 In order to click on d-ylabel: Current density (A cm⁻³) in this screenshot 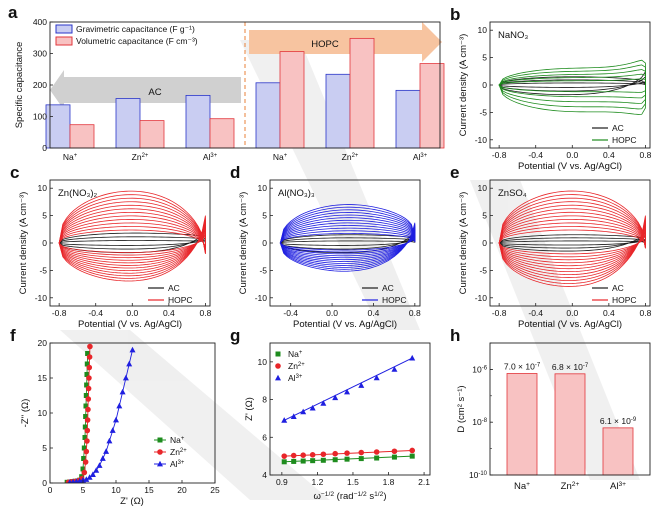, I will do `click(243, 243)`.